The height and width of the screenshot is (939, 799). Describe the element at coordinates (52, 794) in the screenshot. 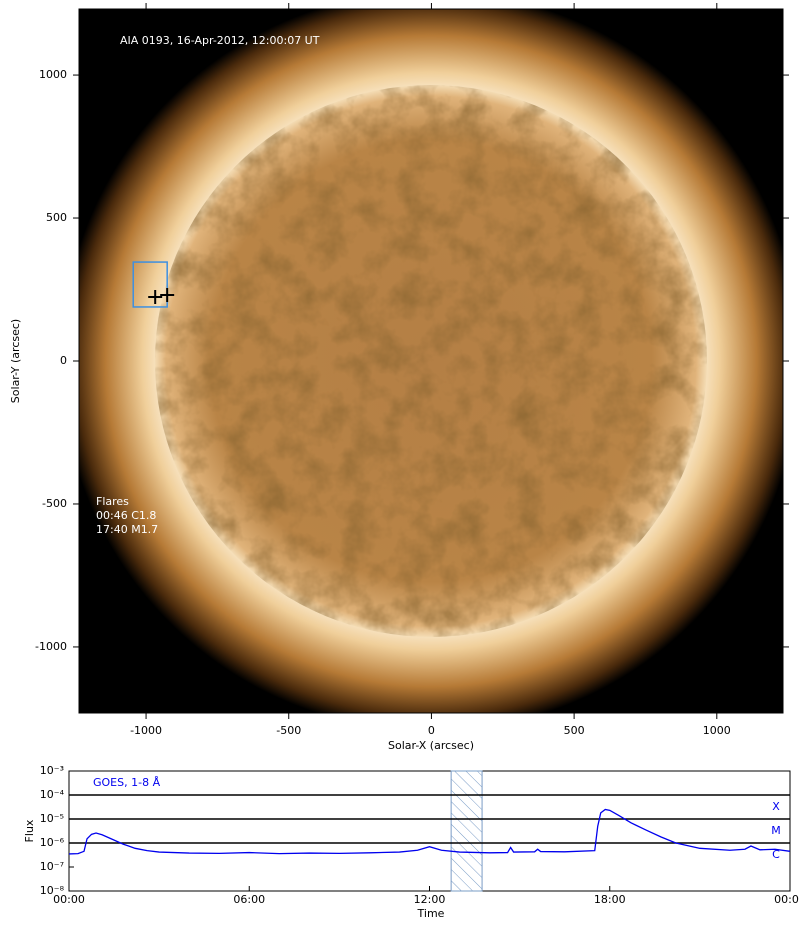

I see `y-tick-label: 10⁻⁴` at that location.